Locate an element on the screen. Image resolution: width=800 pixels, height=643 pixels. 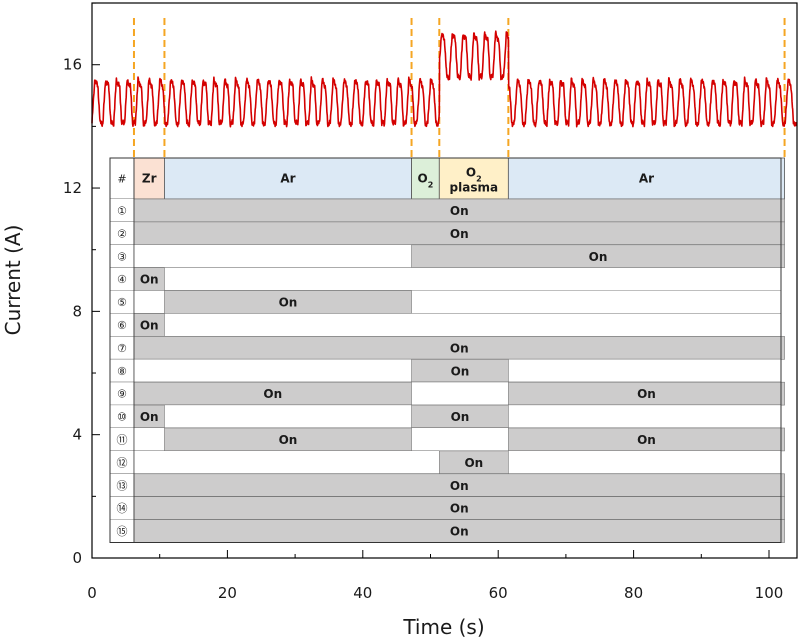
x-tick-label: 100 is located at coordinates (769, 593).